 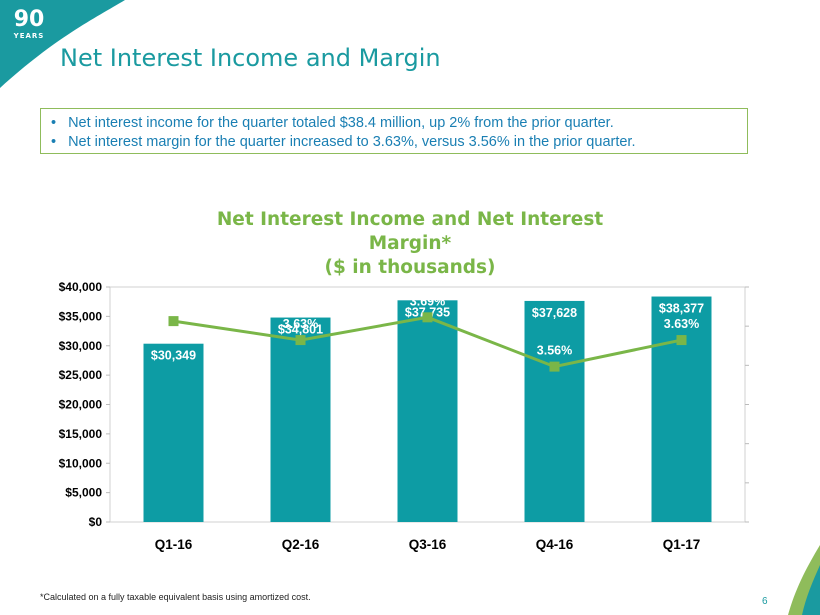 I want to click on logo: 90 YEARS, so click(x=29, y=30).